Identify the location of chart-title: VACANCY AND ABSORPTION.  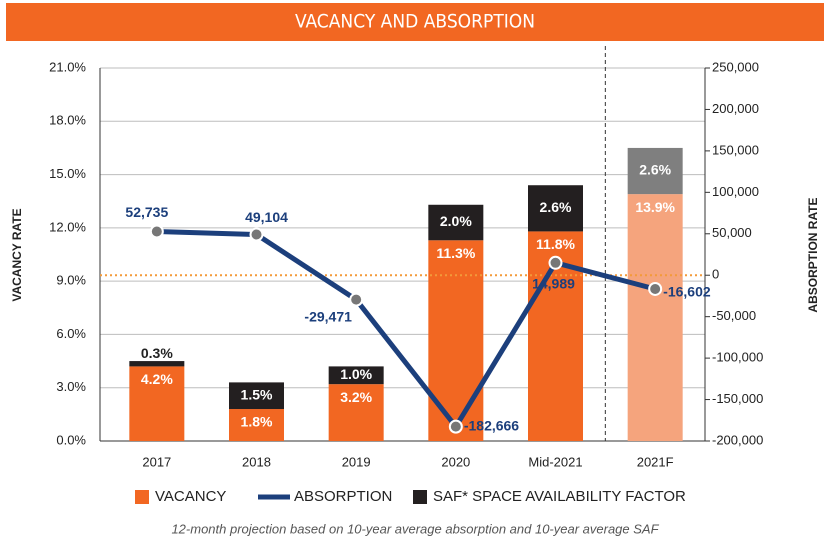
(415, 22).